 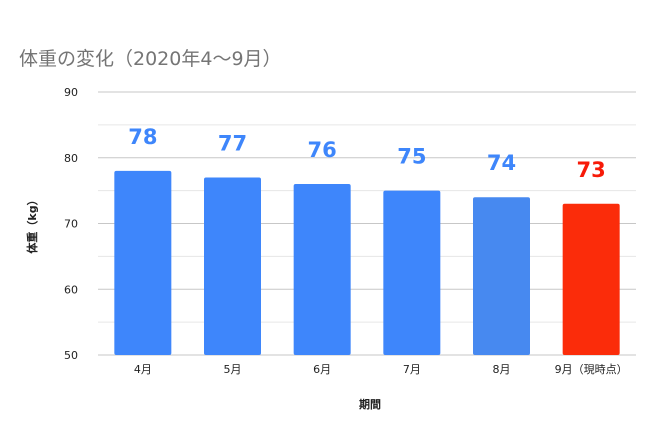 What do you see at coordinates (150, 59) in the screenshot?
I see `chart-title: 体重の変化（2020年4〜9月）` at bounding box center [150, 59].